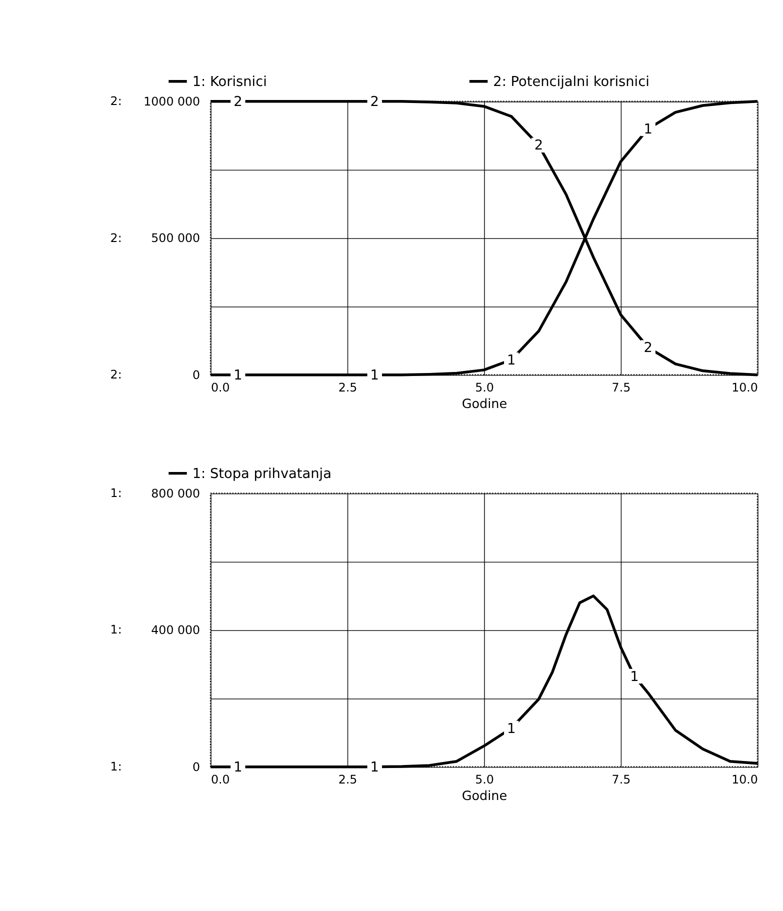 The width and height of the screenshot is (783, 911). What do you see at coordinates (175, 493) in the screenshot?
I see `y-tick-label: 800 000` at bounding box center [175, 493].